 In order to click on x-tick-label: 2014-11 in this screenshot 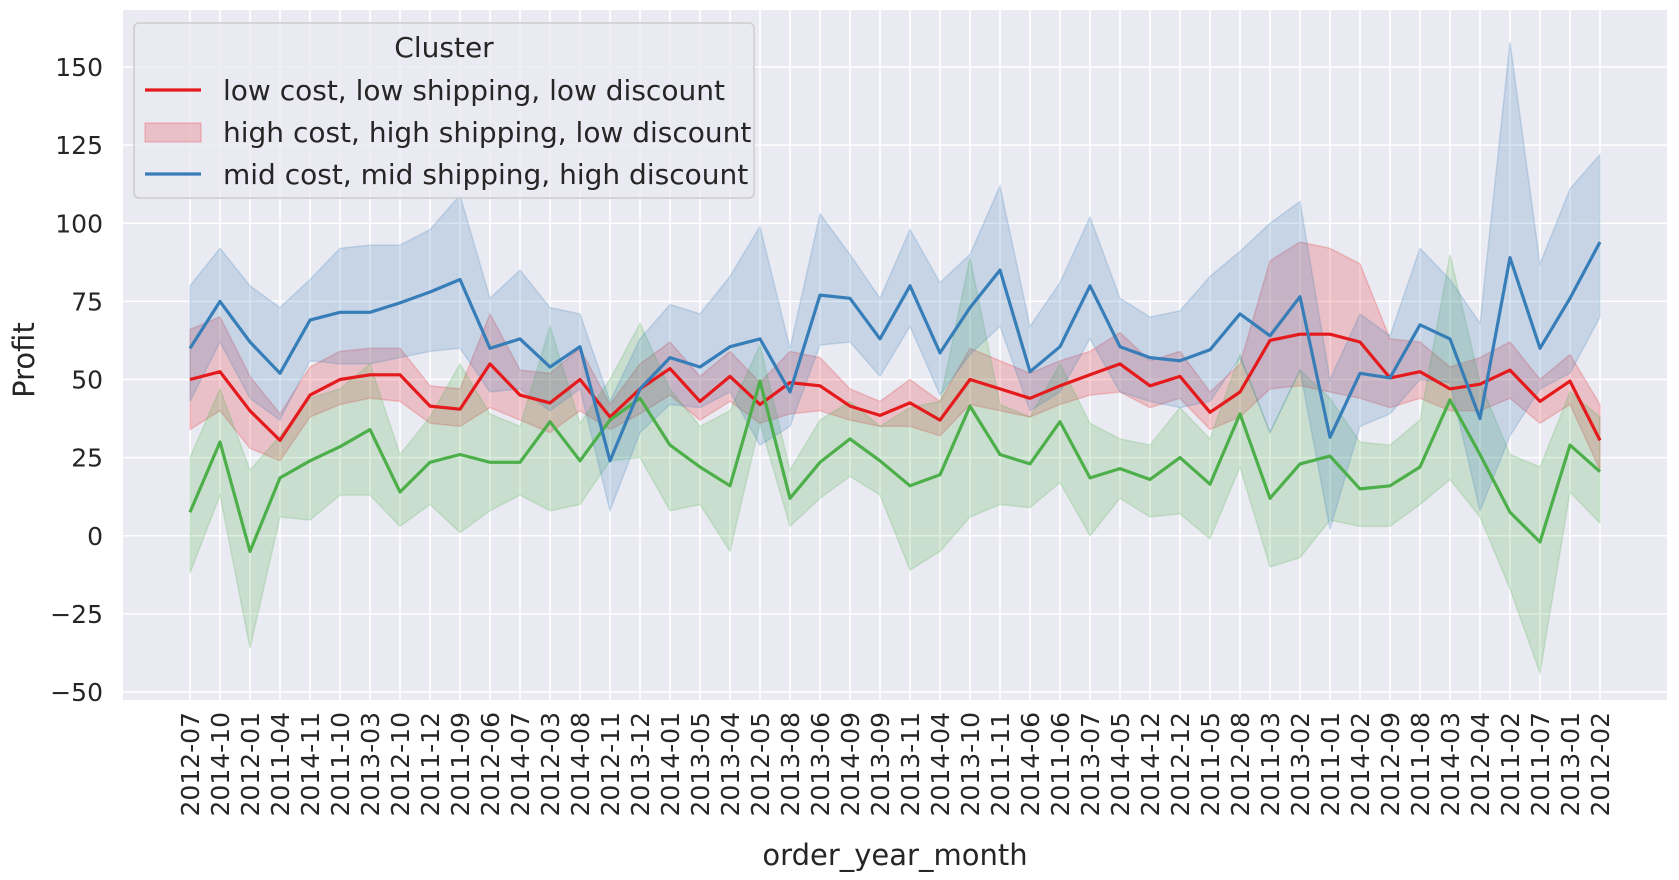, I will do `click(310, 764)`.